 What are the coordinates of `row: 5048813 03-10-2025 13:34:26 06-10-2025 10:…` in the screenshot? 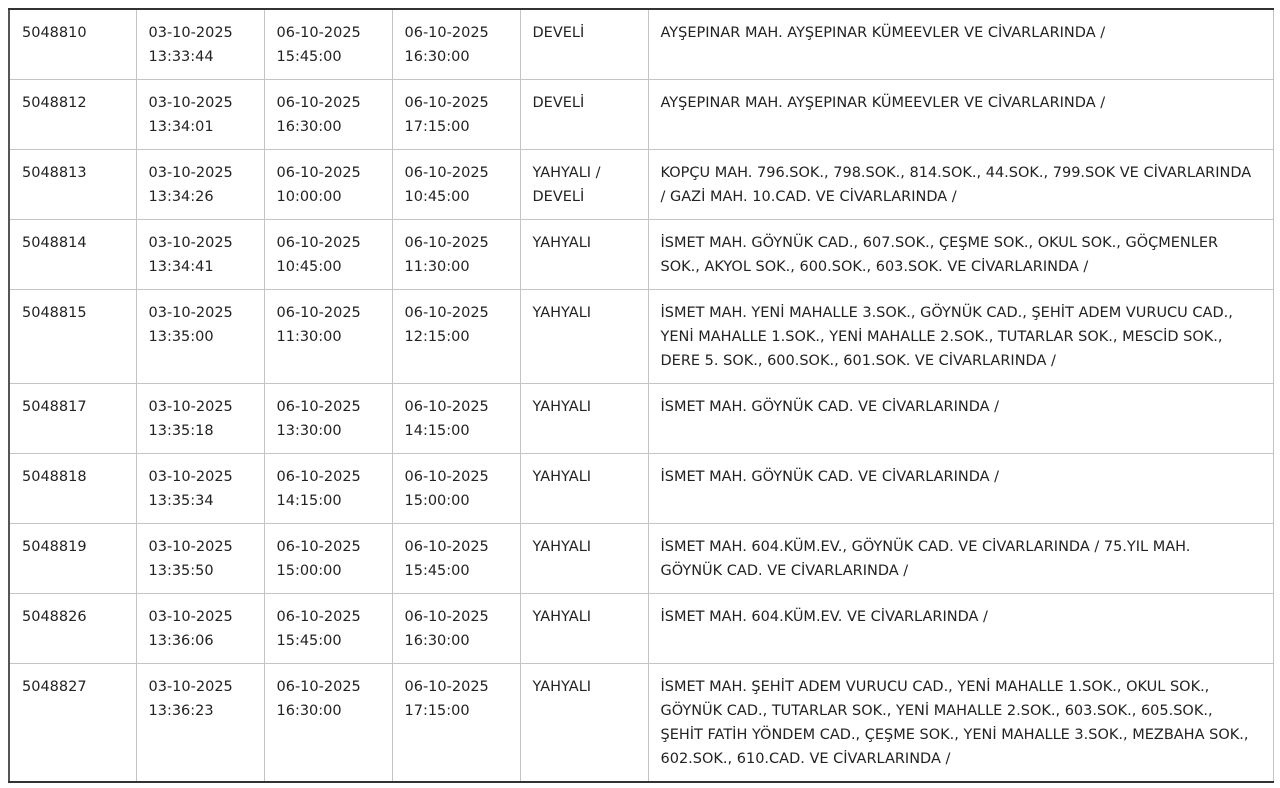 It's located at (641, 184).